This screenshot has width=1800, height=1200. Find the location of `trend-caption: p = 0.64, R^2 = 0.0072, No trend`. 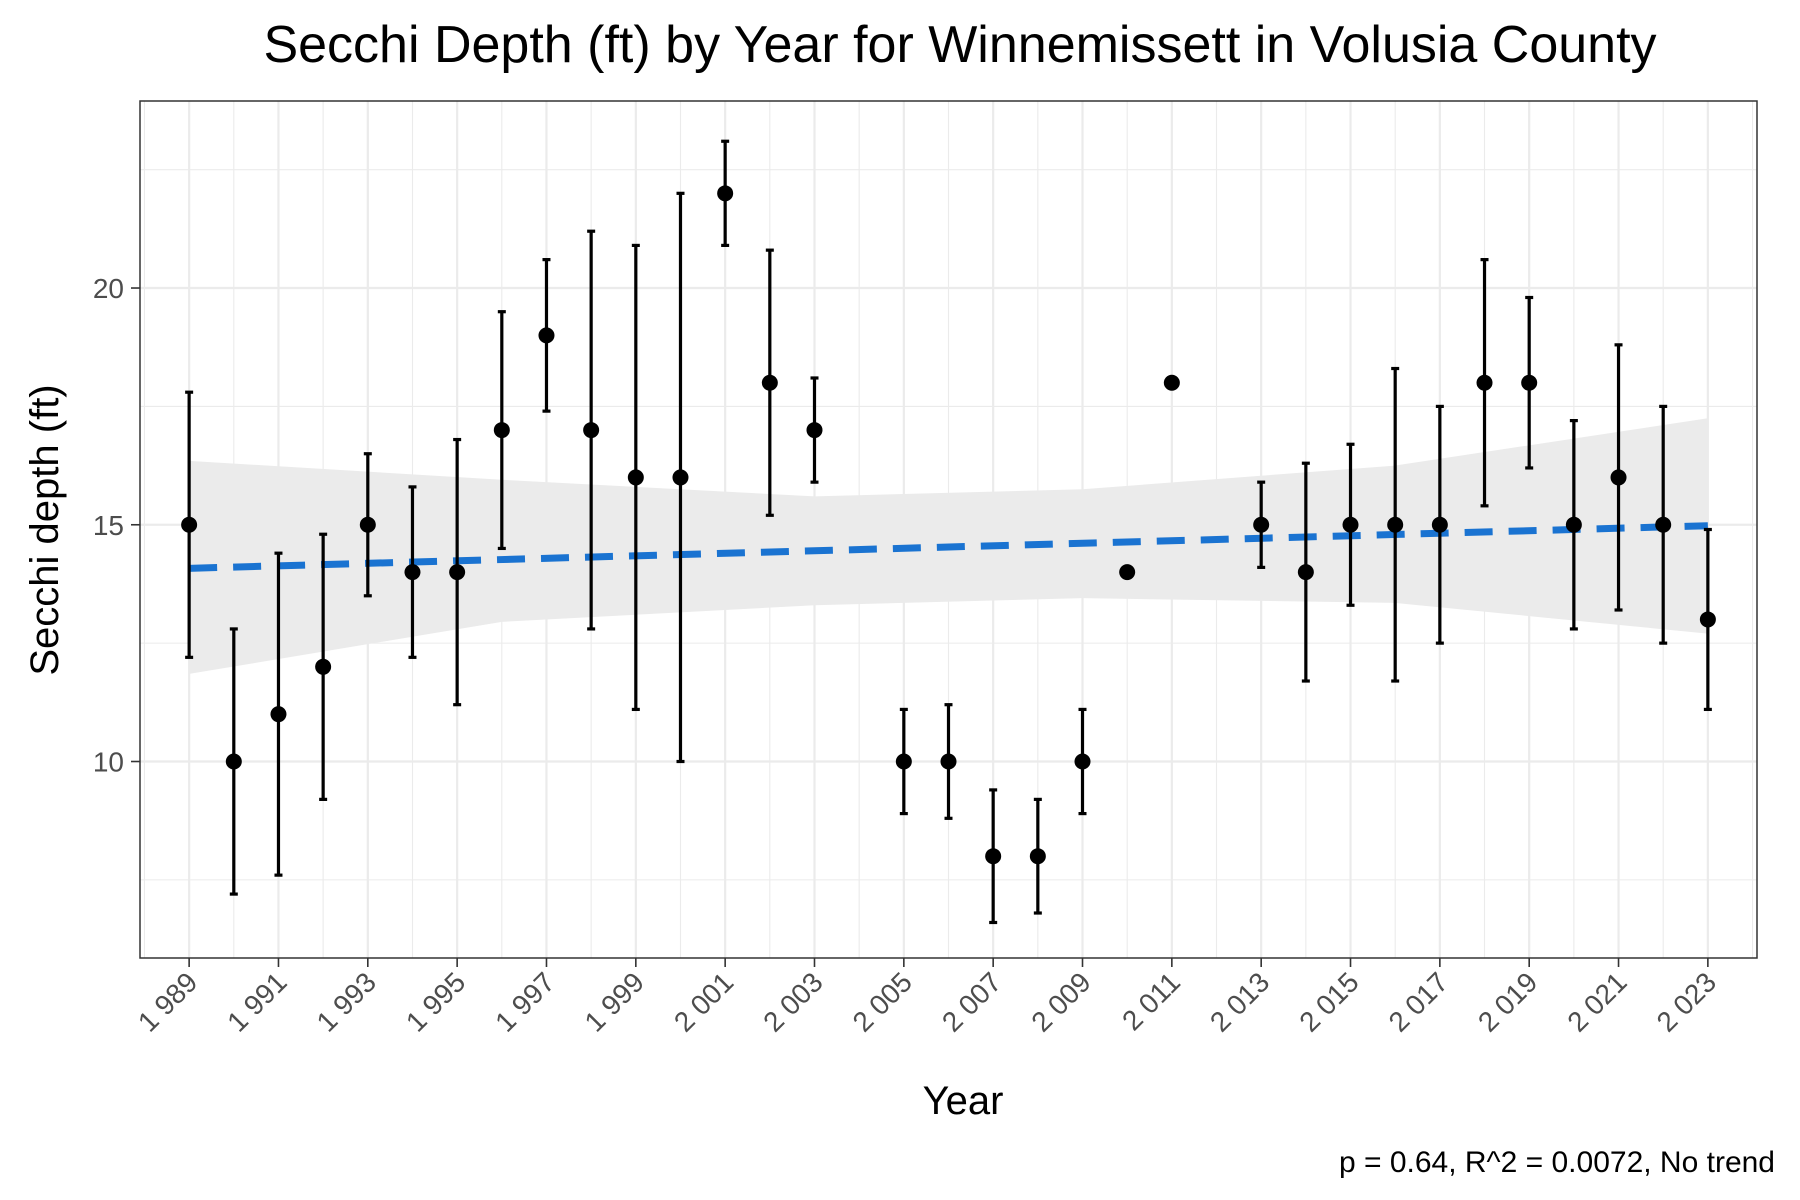

trend-caption: p = 0.64, R^2 = 0.0072, No trend is located at coordinates (1557, 1162).